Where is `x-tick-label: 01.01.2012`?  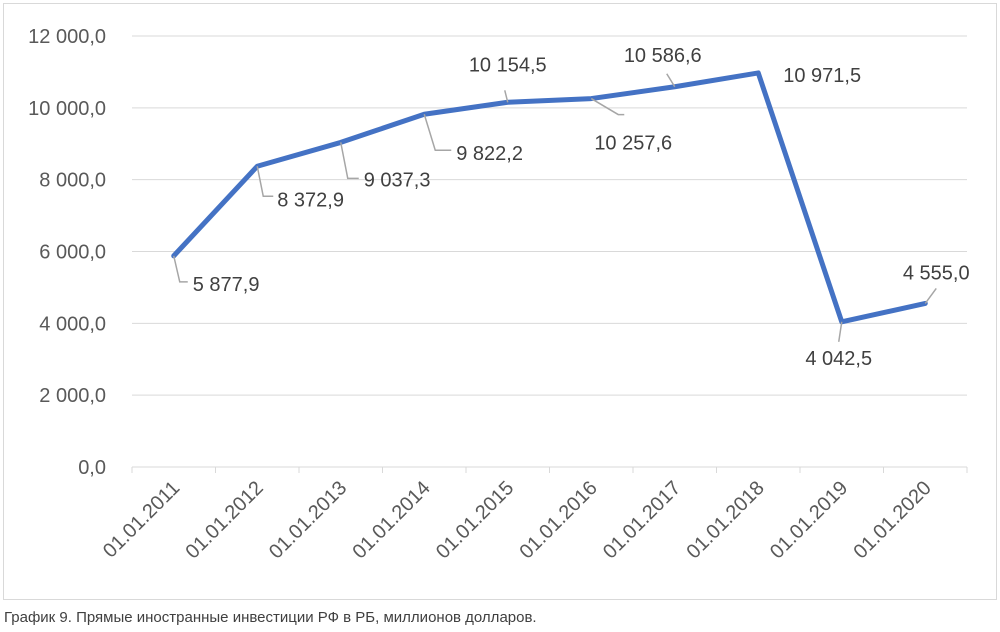 x-tick-label: 01.01.2012 is located at coordinates (224, 520).